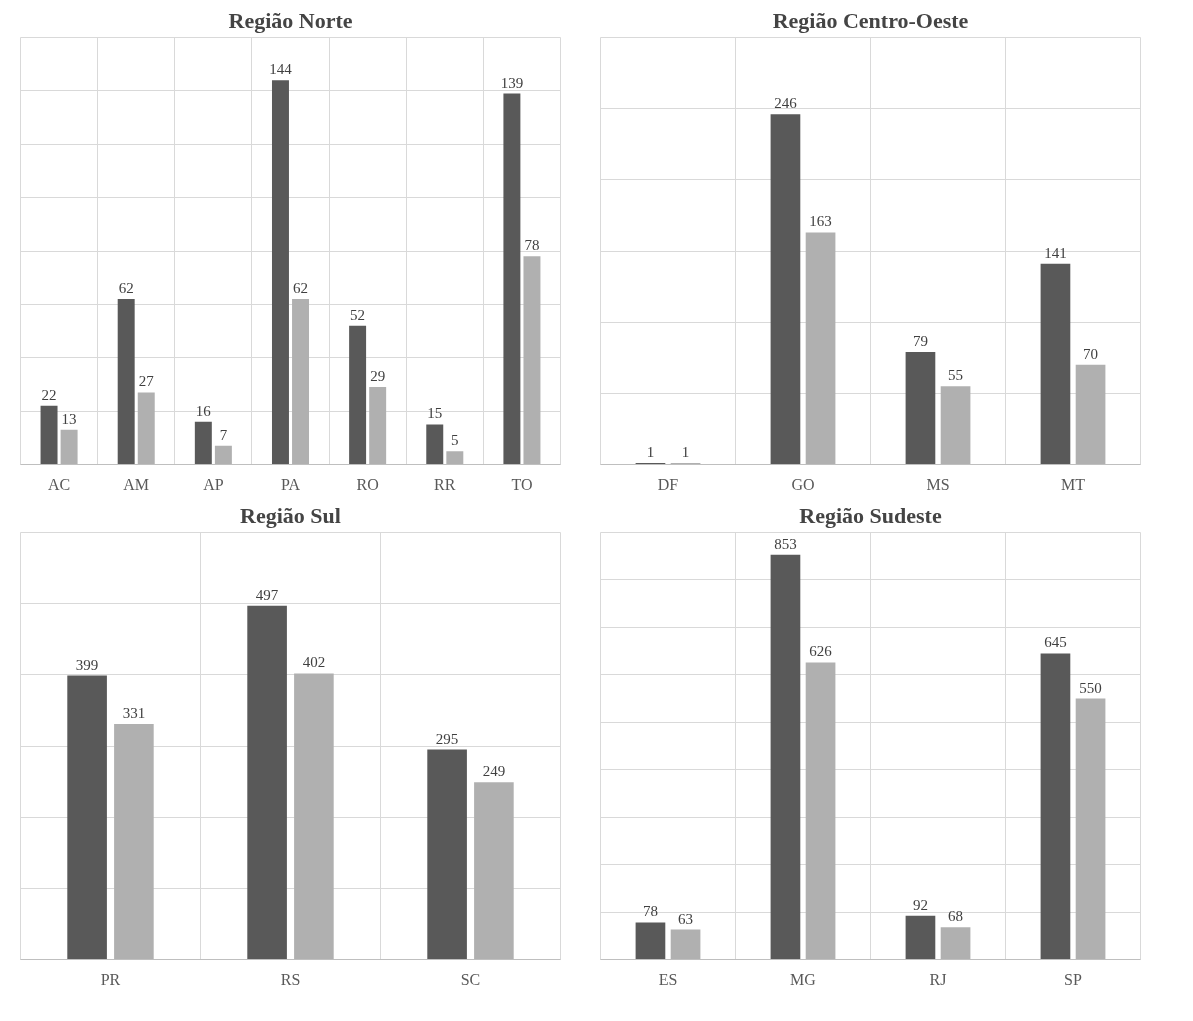  What do you see at coordinates (785, 543) in the screenshot?
I see `data-label: 853` at bounding box center [785, 543].